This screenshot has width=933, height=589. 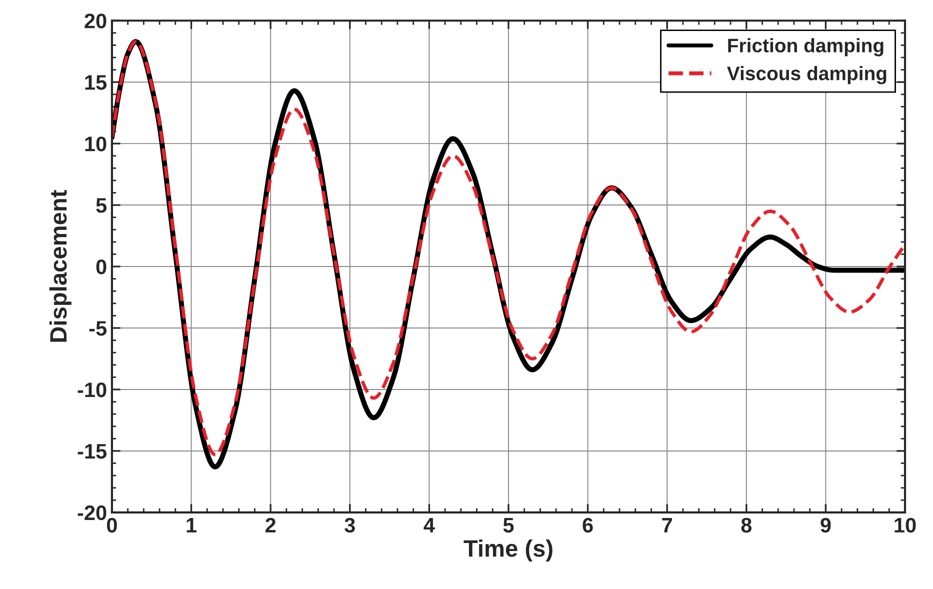 What do you see at coordinates (92, 451) in the screenshot?
I see `y-tick-label: -15` at bounding box center [92, 451].